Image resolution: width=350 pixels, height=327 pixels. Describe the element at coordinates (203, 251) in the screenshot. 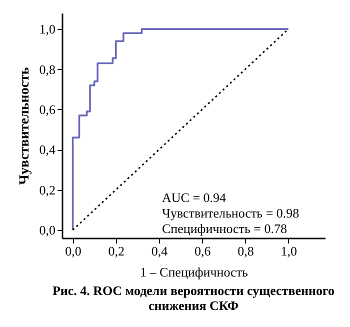

I see `x-tick-label: 0,6` at that location.